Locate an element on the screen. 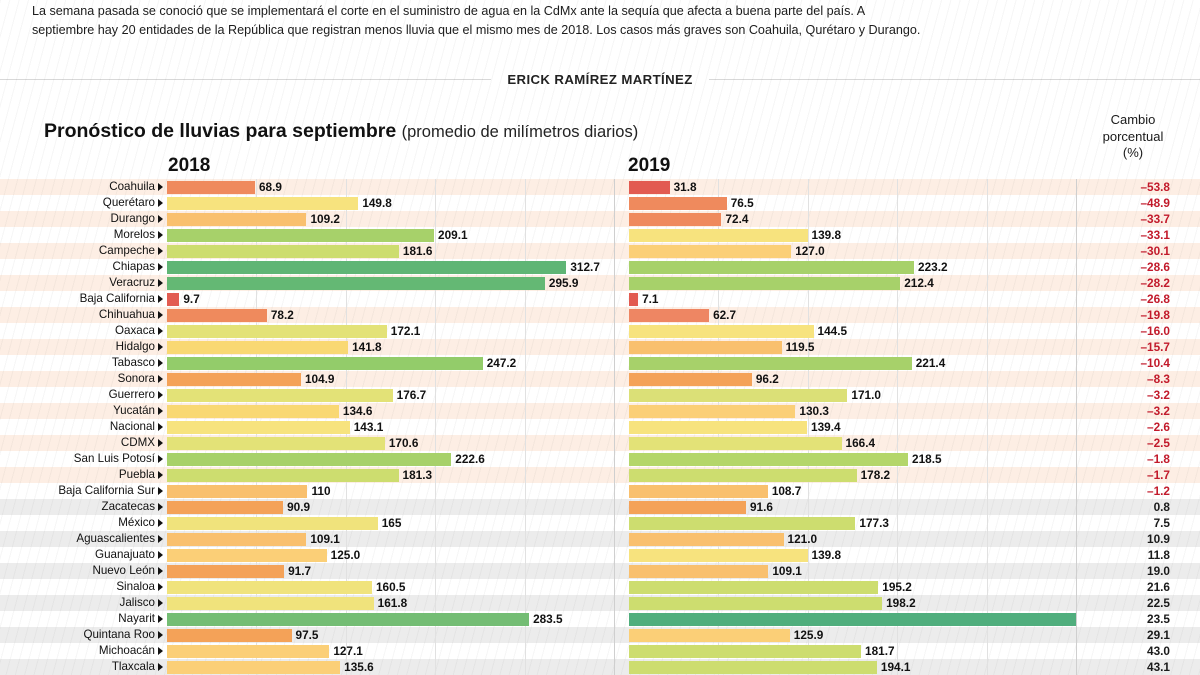 The image size is (1200, 675). state-label: Quintana Roo is located at coordinates (83, 635).